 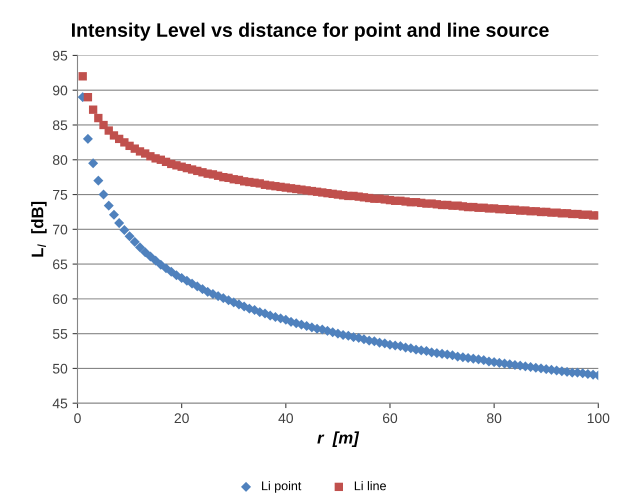 What do you see at coordinates (60, 55) in the screenshot?
I see `y-tick-label: 95` at bounding box center [60, 55].